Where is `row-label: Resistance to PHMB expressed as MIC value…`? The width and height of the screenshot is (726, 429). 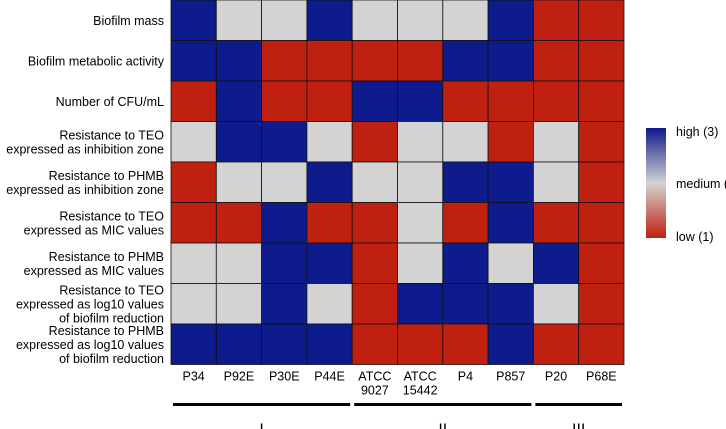
row-label: Resistance to PHMB expressed as MIC value… is located at coordinates (94, 264).